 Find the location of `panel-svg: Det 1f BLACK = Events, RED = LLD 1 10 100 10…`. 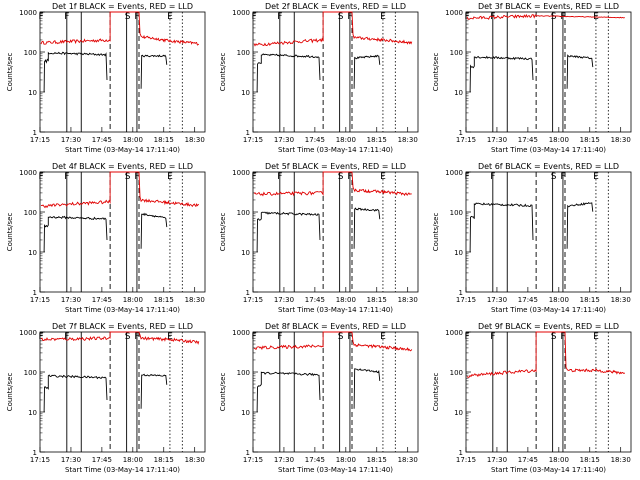

panel-svg: Det 1f BLACK = Events, RED = LLD 1 10 100 10… is located at coordinates (106, 78).